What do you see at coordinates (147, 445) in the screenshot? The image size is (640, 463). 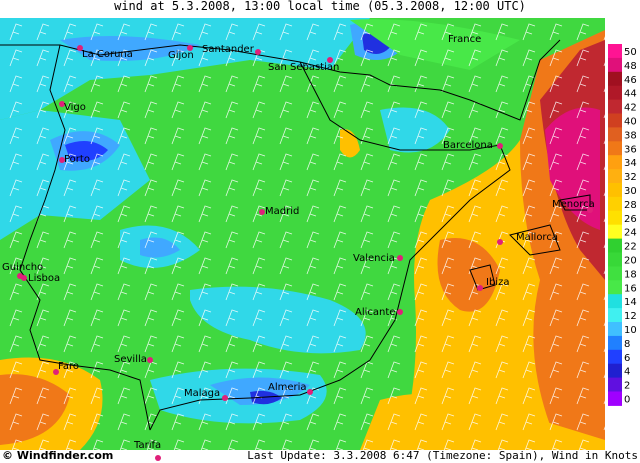 I see `city-label: Tarifa` at bounding box center [147, 445].